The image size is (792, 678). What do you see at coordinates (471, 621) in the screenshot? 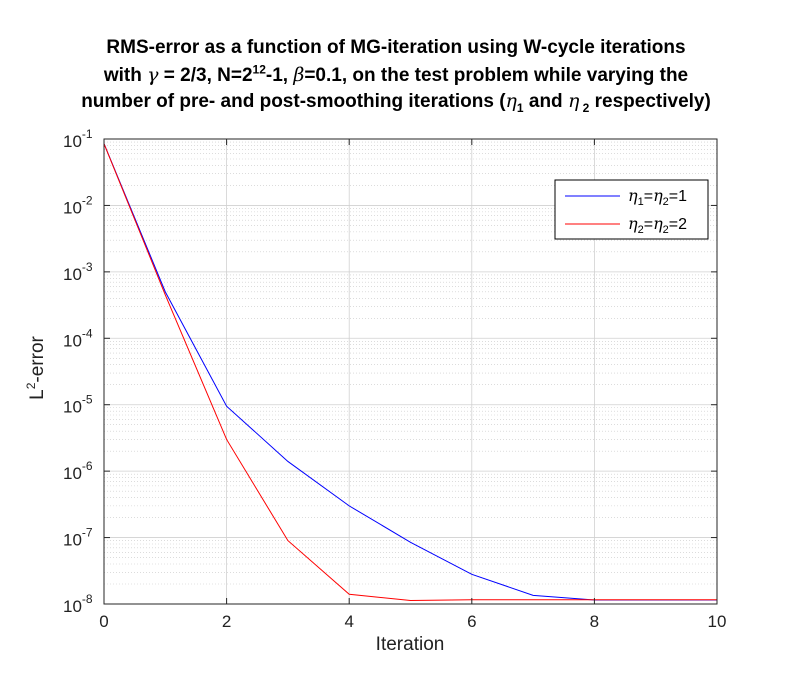
I see `x-tick-label: 6` at bounding box center [471, 621].